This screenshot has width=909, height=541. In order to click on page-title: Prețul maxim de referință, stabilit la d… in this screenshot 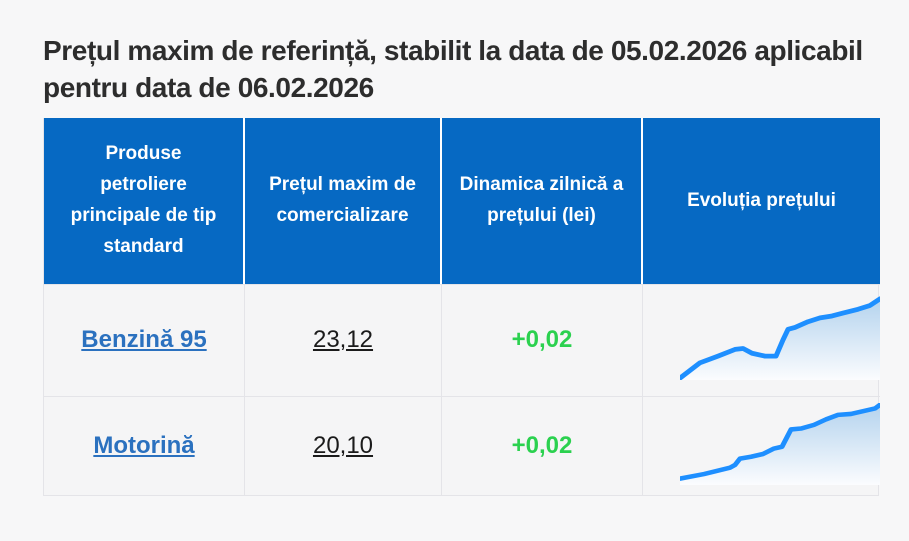, I will do `click(453, 69)`.